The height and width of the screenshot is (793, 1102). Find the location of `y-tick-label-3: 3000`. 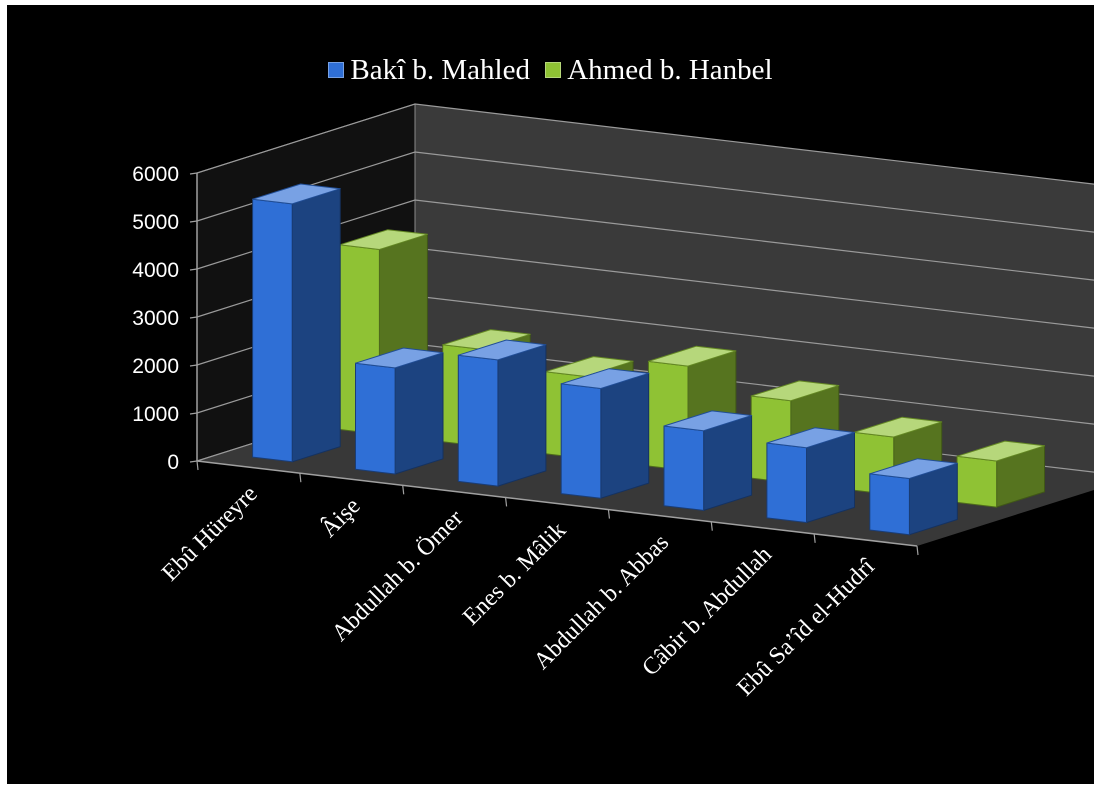

y-tick-label-3: 3000 is located at coordinates (155, 318).